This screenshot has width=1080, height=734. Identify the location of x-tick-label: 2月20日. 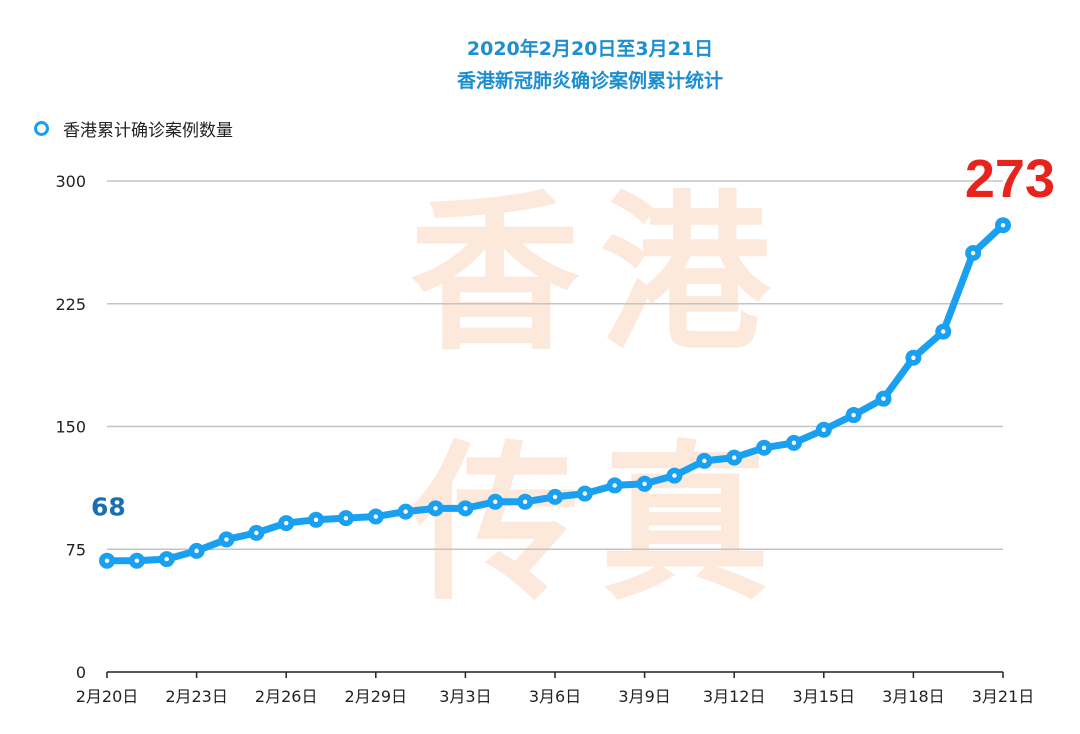
(107, 696).